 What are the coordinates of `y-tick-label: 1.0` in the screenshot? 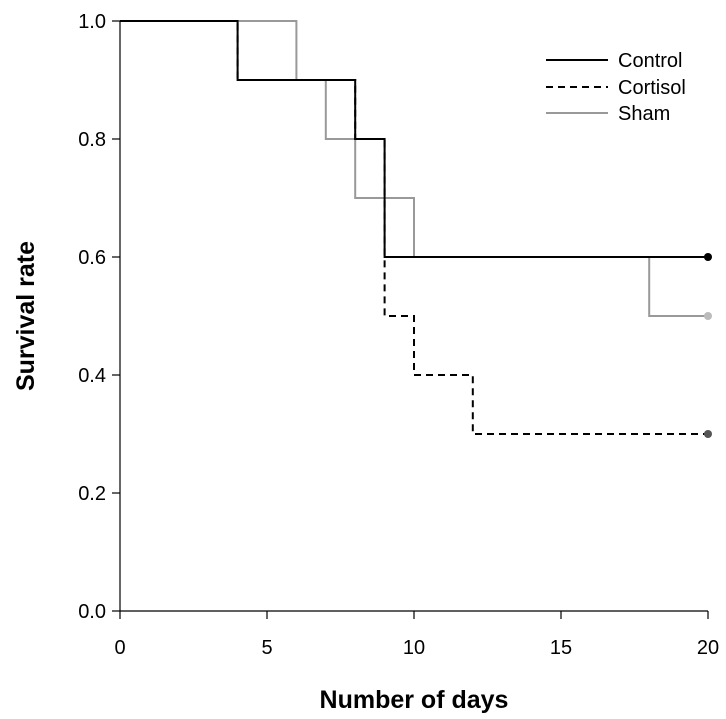 It's located at (92, 22).